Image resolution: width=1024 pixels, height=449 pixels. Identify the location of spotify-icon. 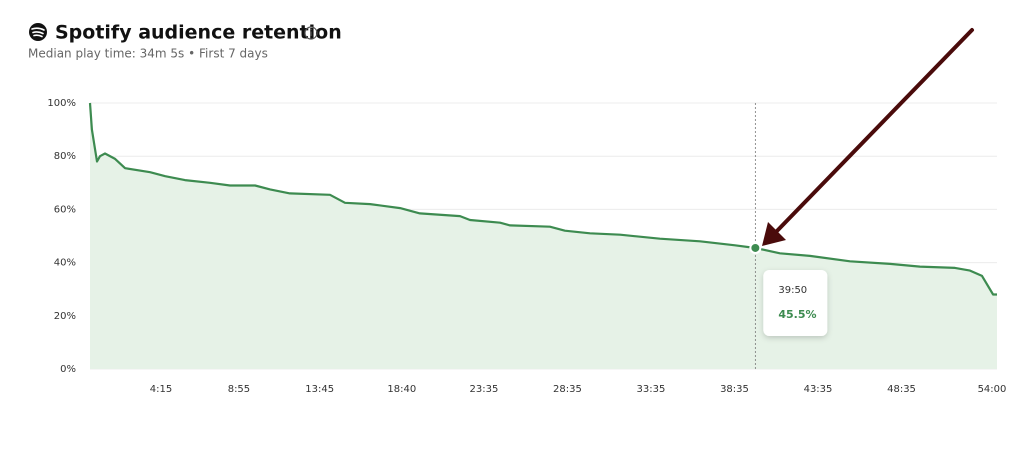
(38, 32).